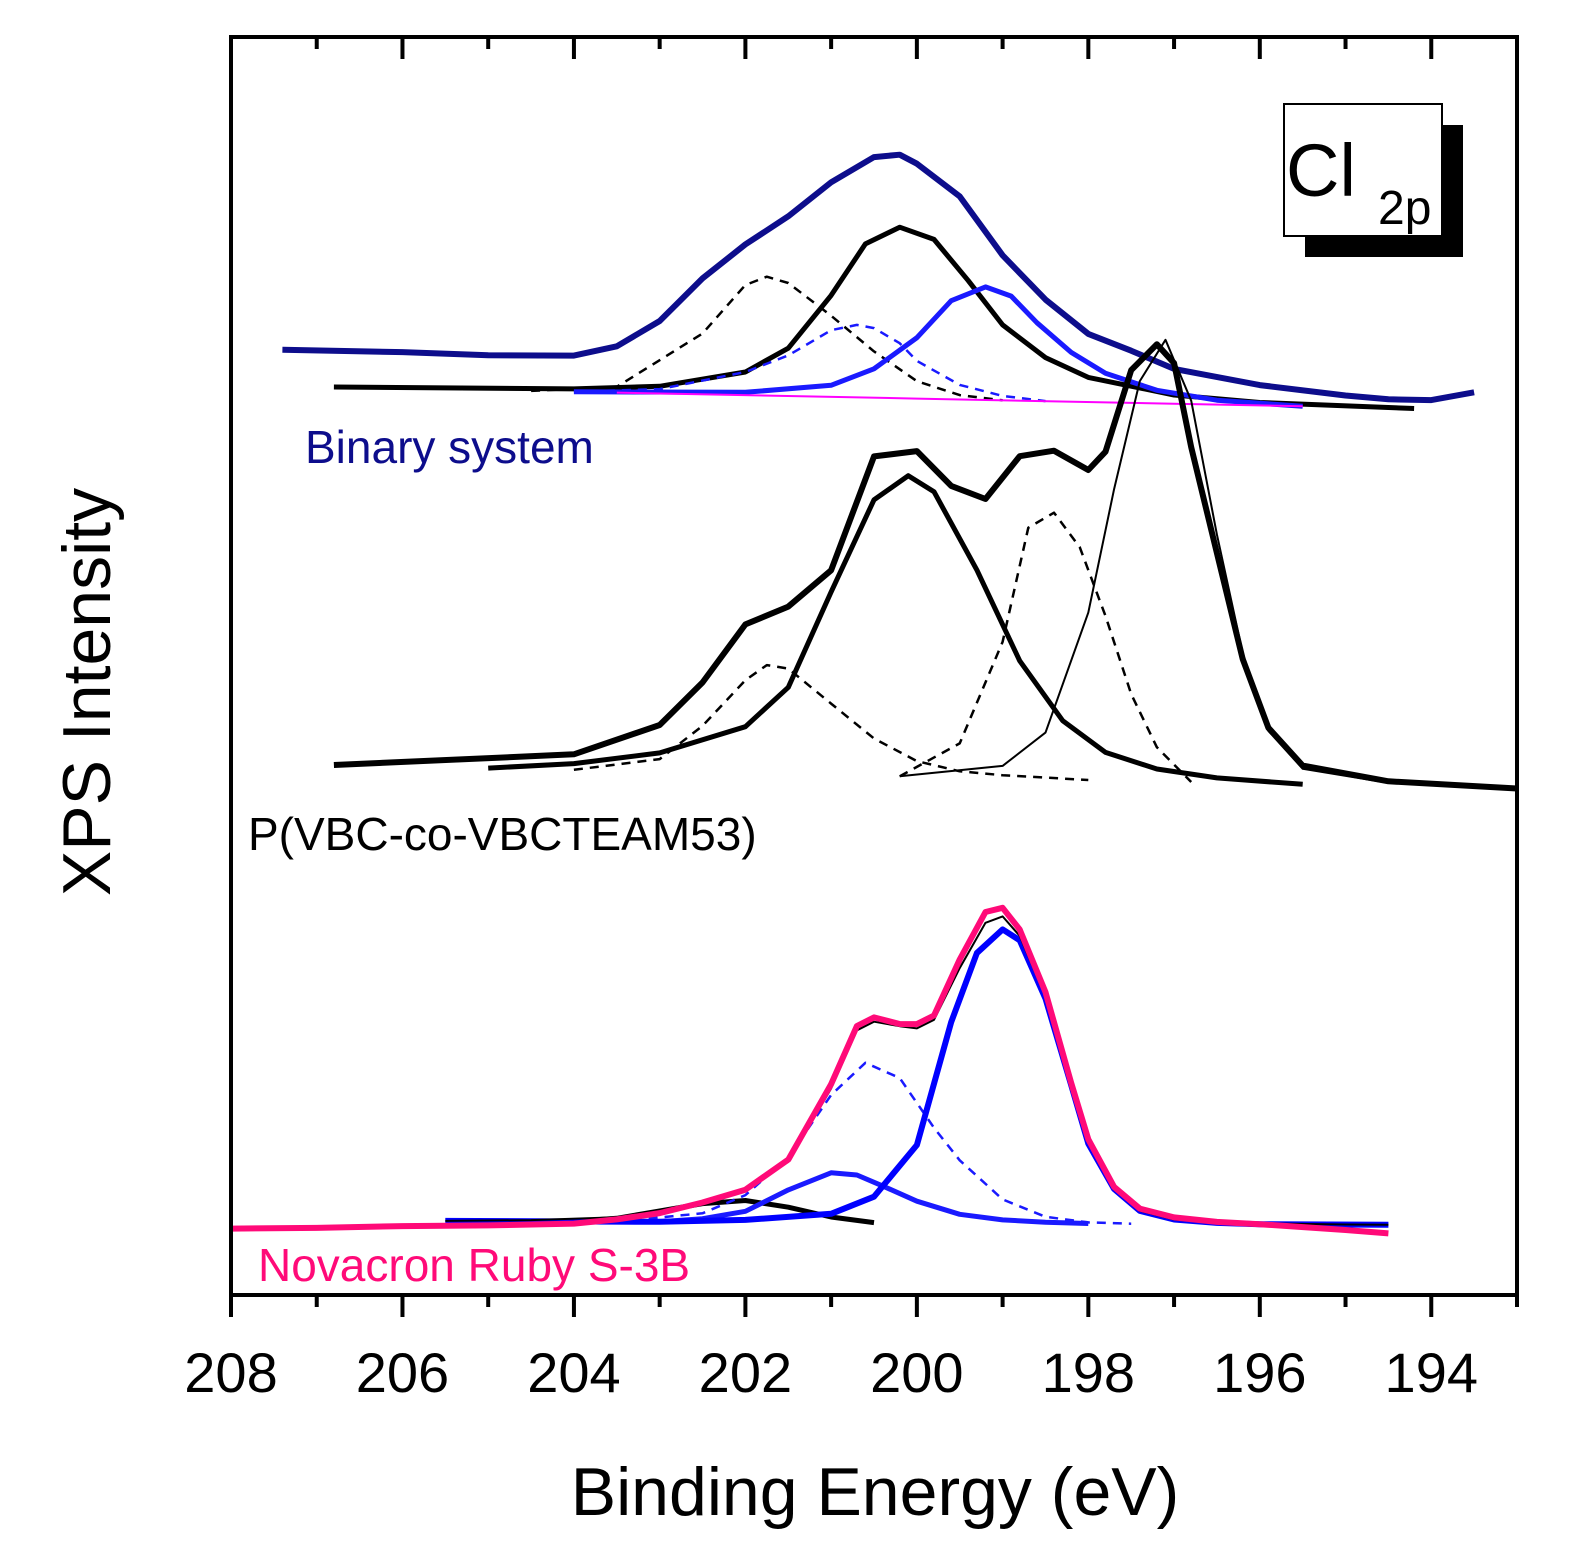  Describe the element at coordinates (474, 1265) in the screenshot. I see `panel-label-novacron: Novacron Ruby S-3B` at that location.